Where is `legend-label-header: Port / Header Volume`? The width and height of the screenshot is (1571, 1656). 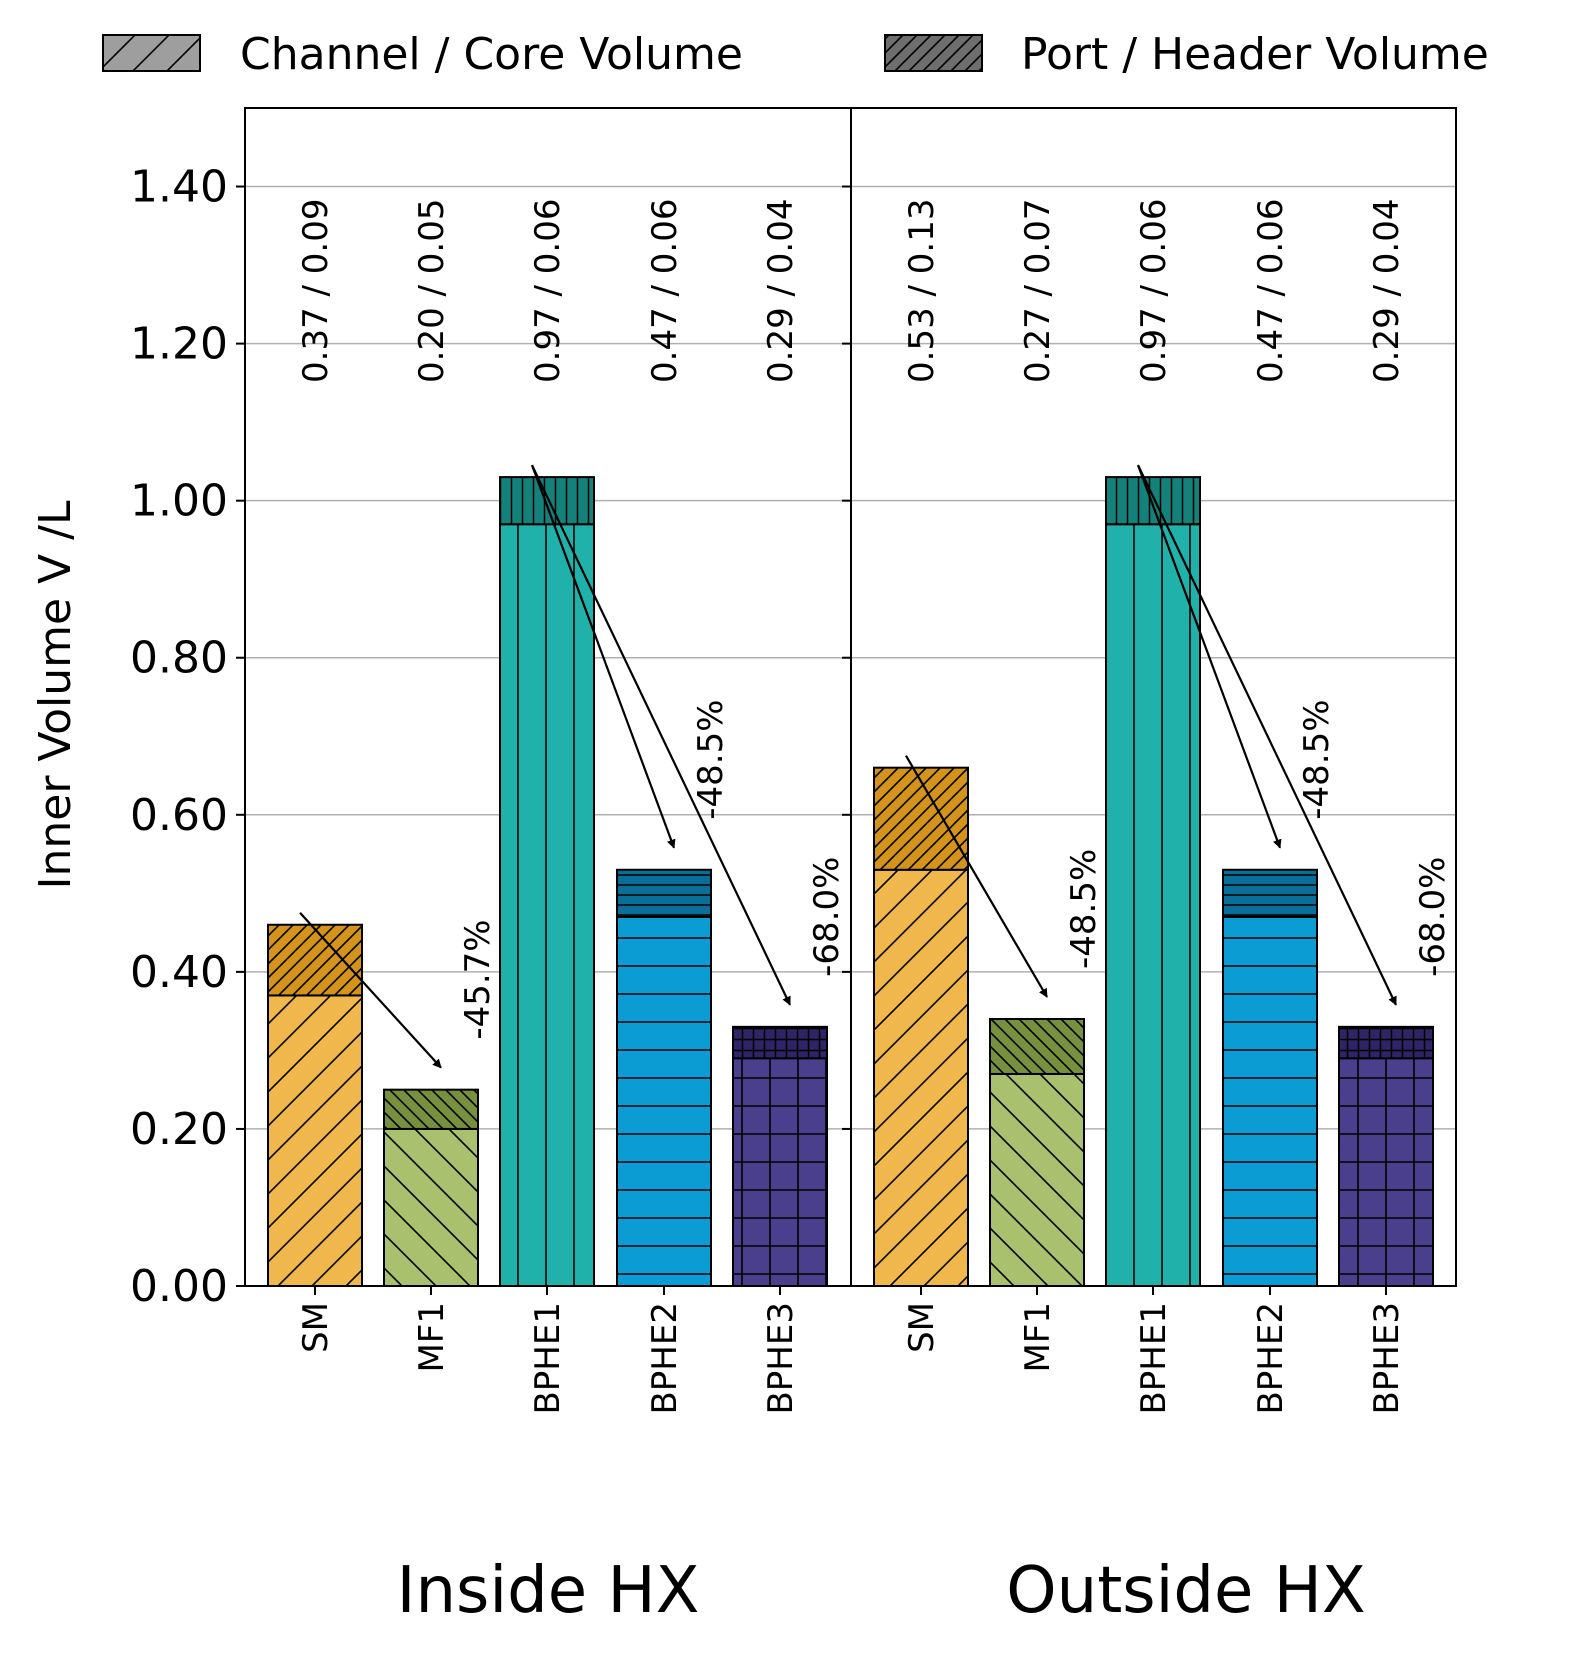
legend-label-header: Port / Header Volume is located at coordinates (1255, 54).